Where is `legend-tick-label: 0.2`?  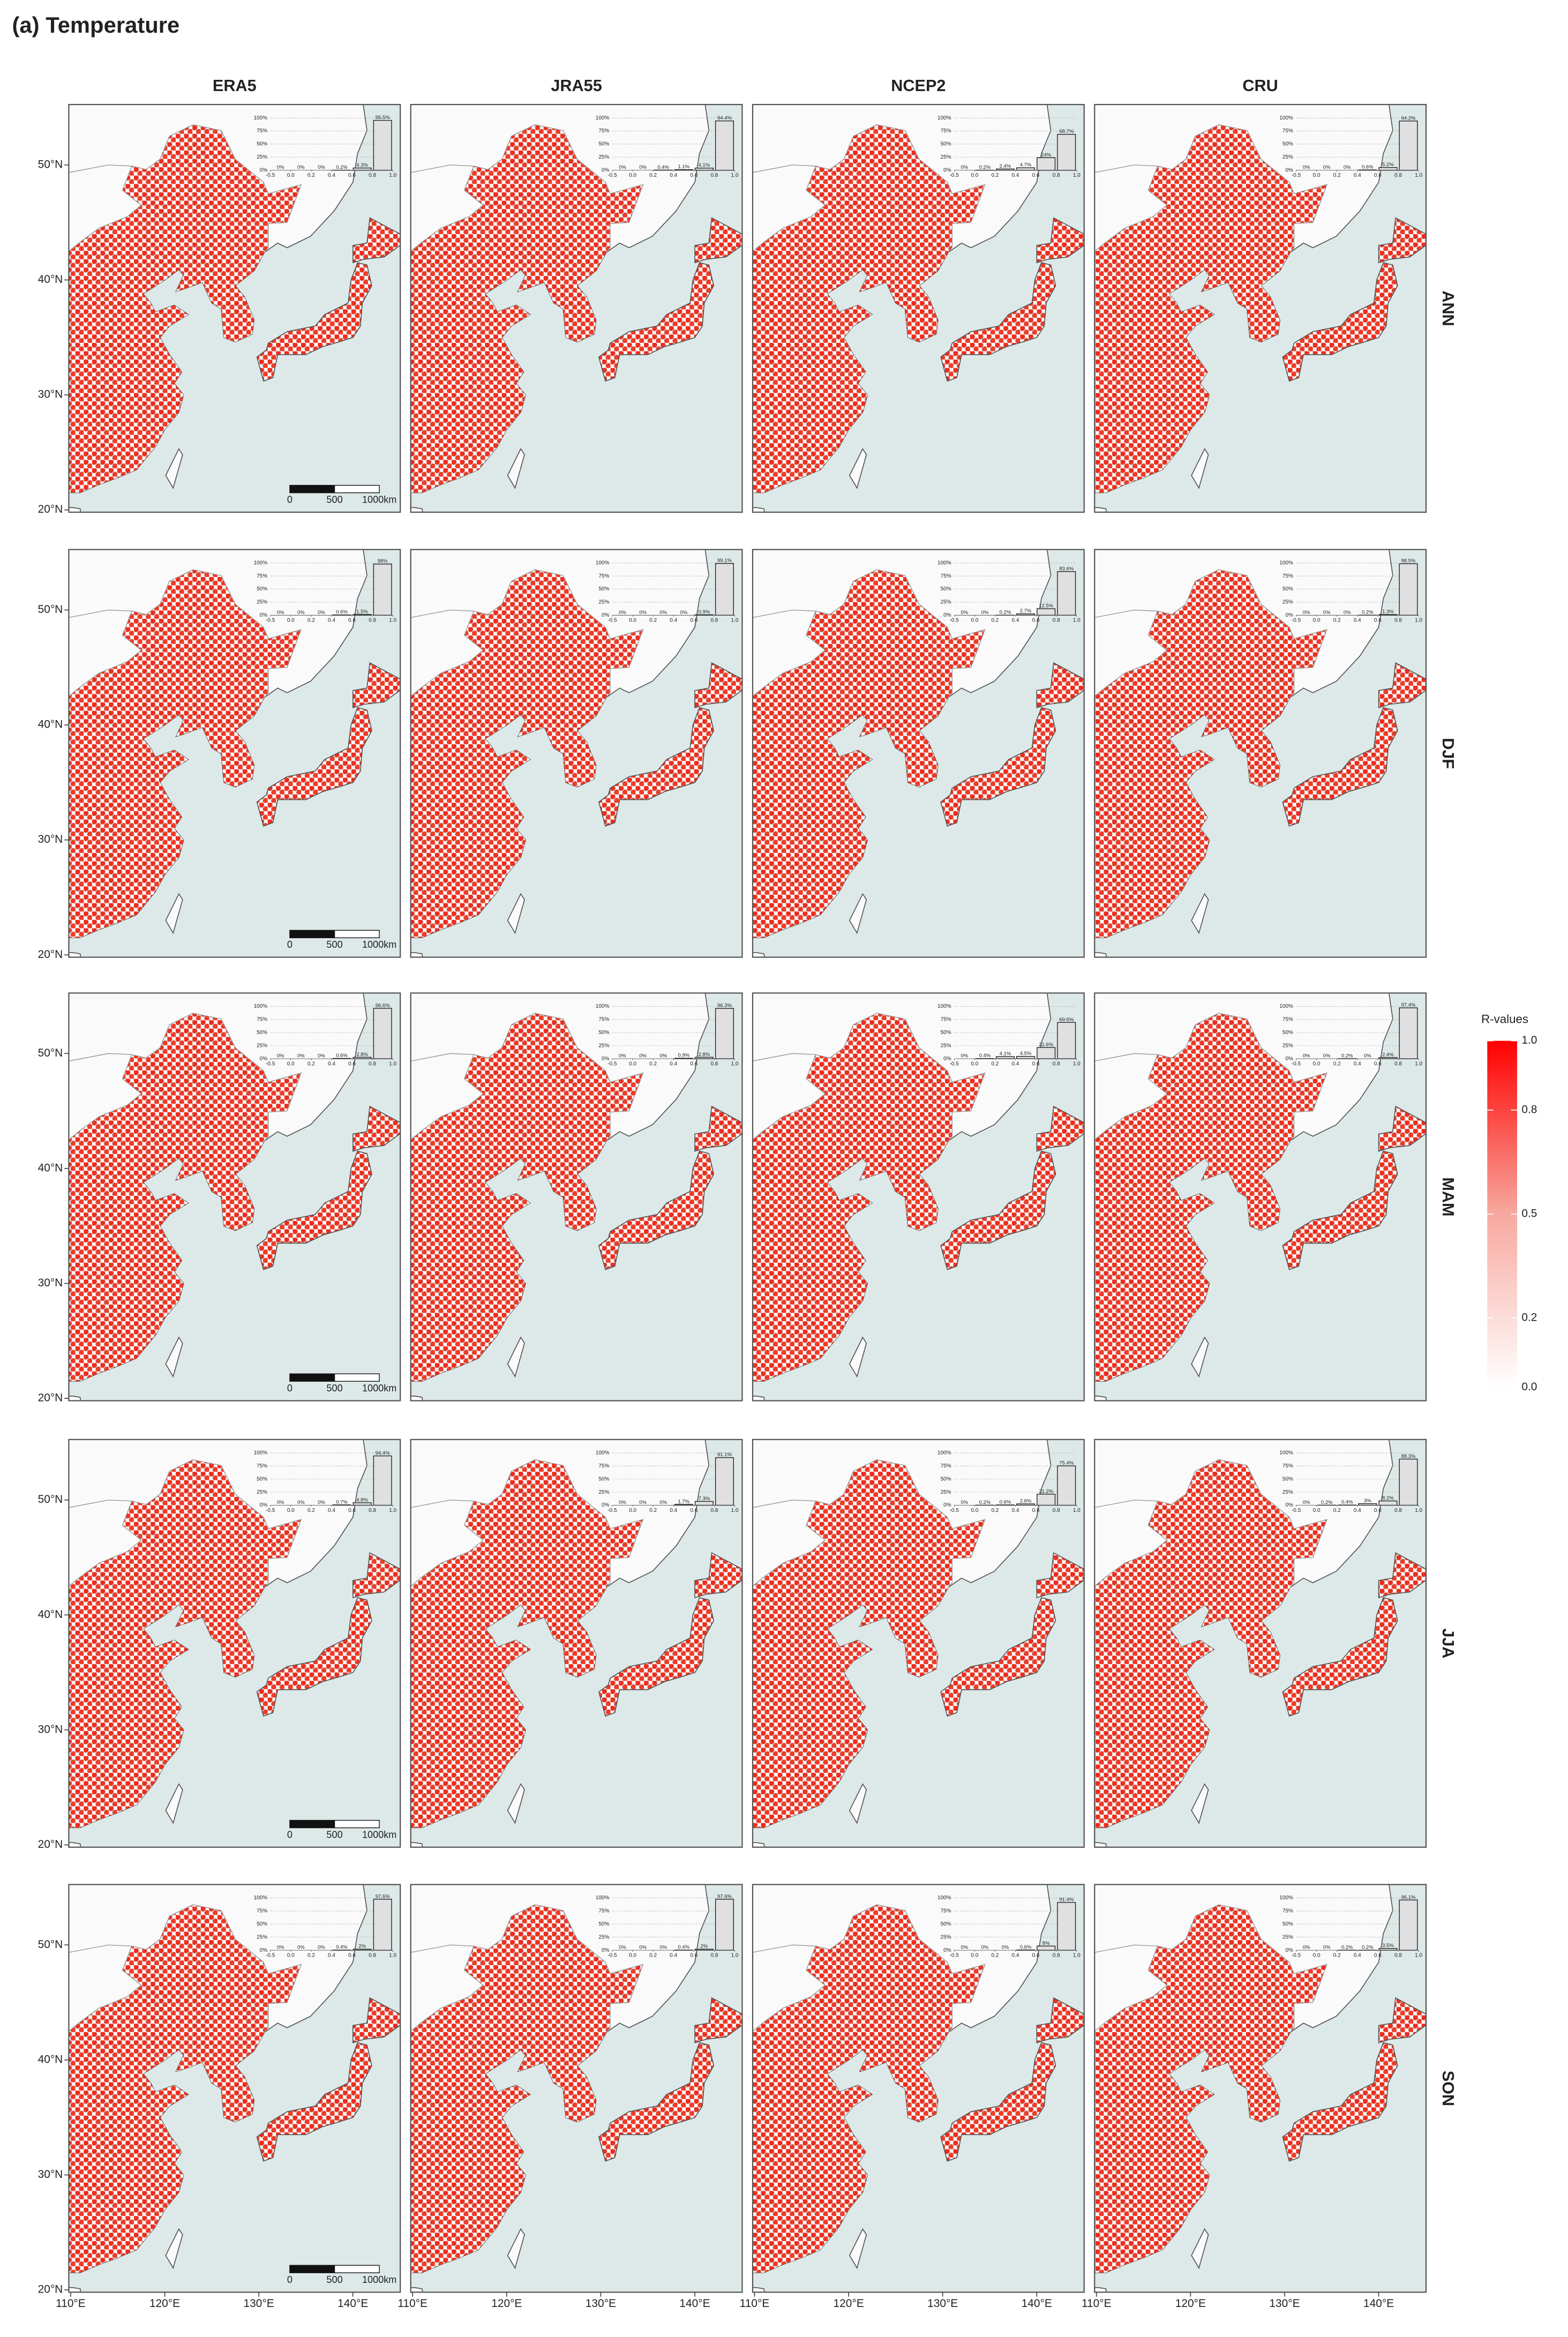
legend-tick-label: 0.2 is located at coordinates (1529, 1318).